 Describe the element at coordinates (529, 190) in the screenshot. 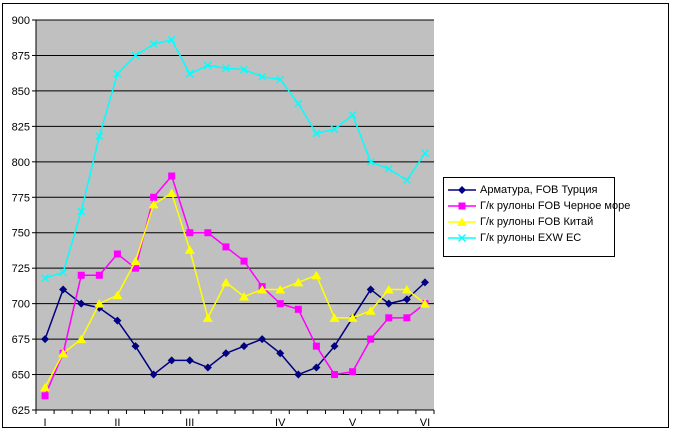

I see `legend-item: Арматура, FOB Турция` at that location.